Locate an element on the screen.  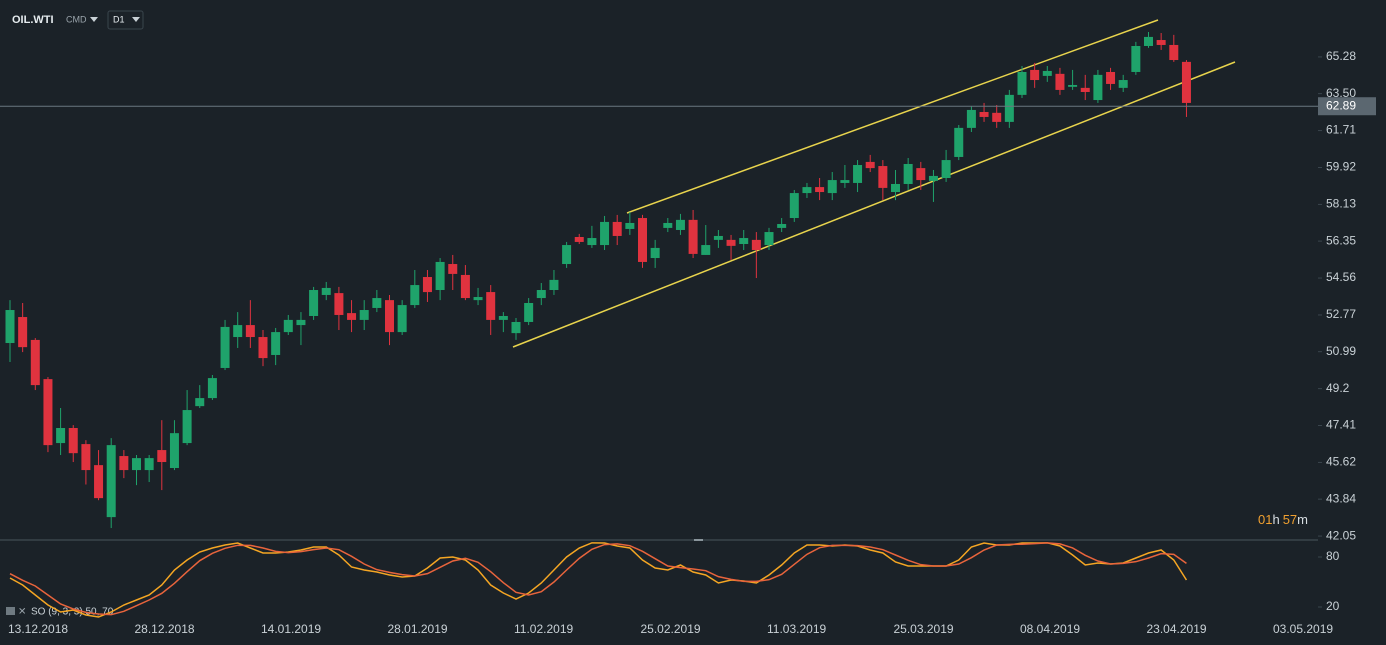
market: CMD is located at coordinates (76, 19).